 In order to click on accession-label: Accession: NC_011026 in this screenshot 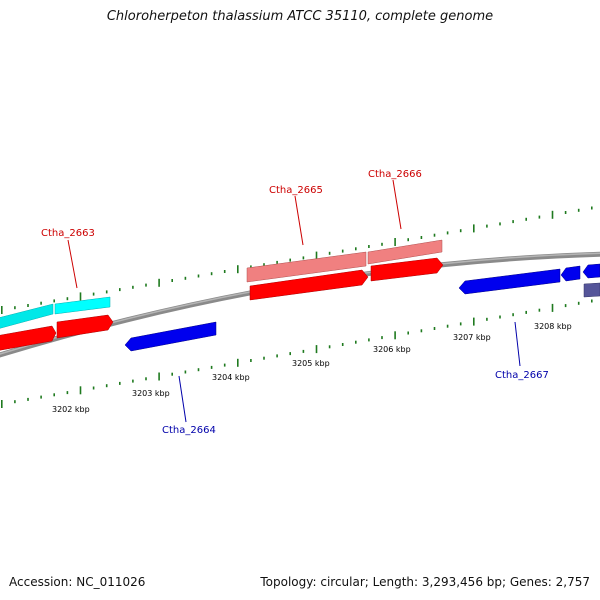, I will do `click(77, 582)`.